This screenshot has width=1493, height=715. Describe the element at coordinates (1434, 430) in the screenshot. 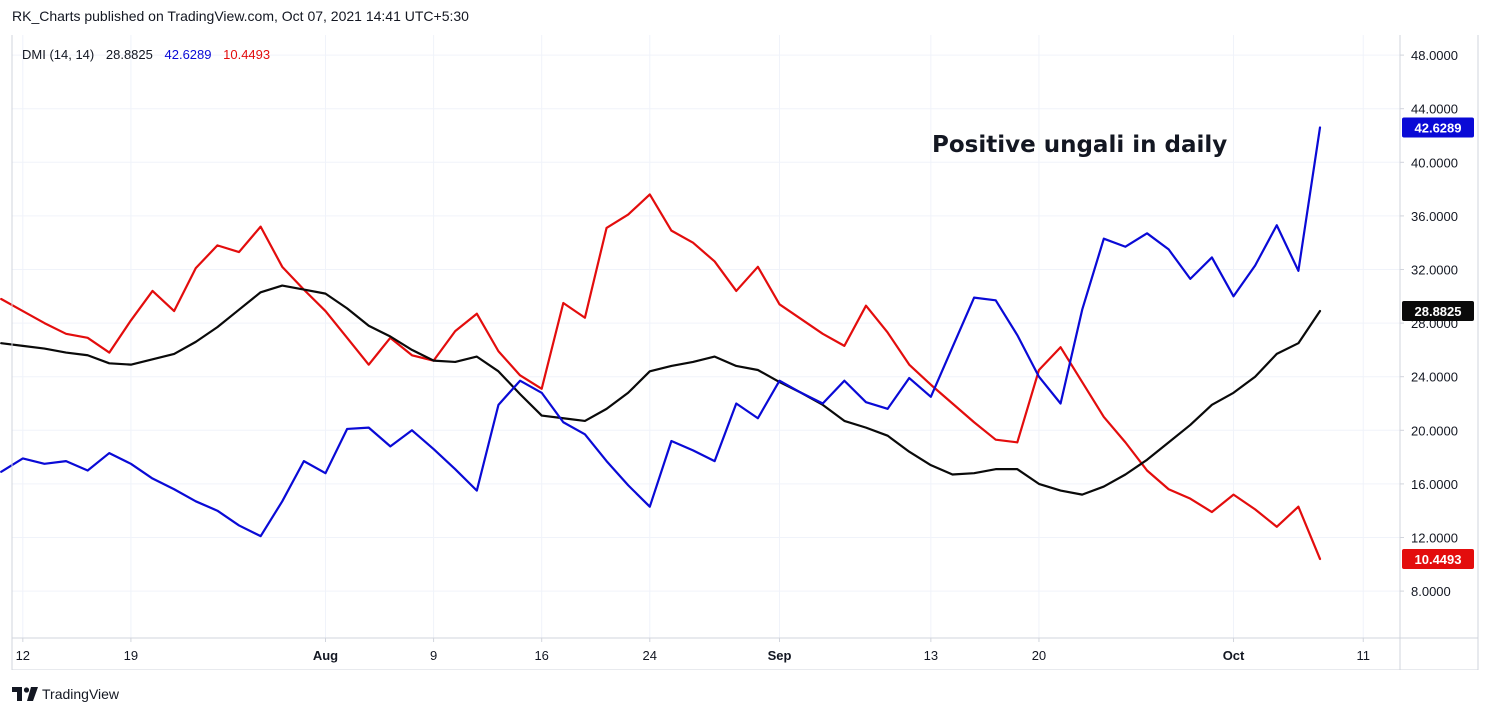

I see `y-tick-label: 20.0000` at that location.